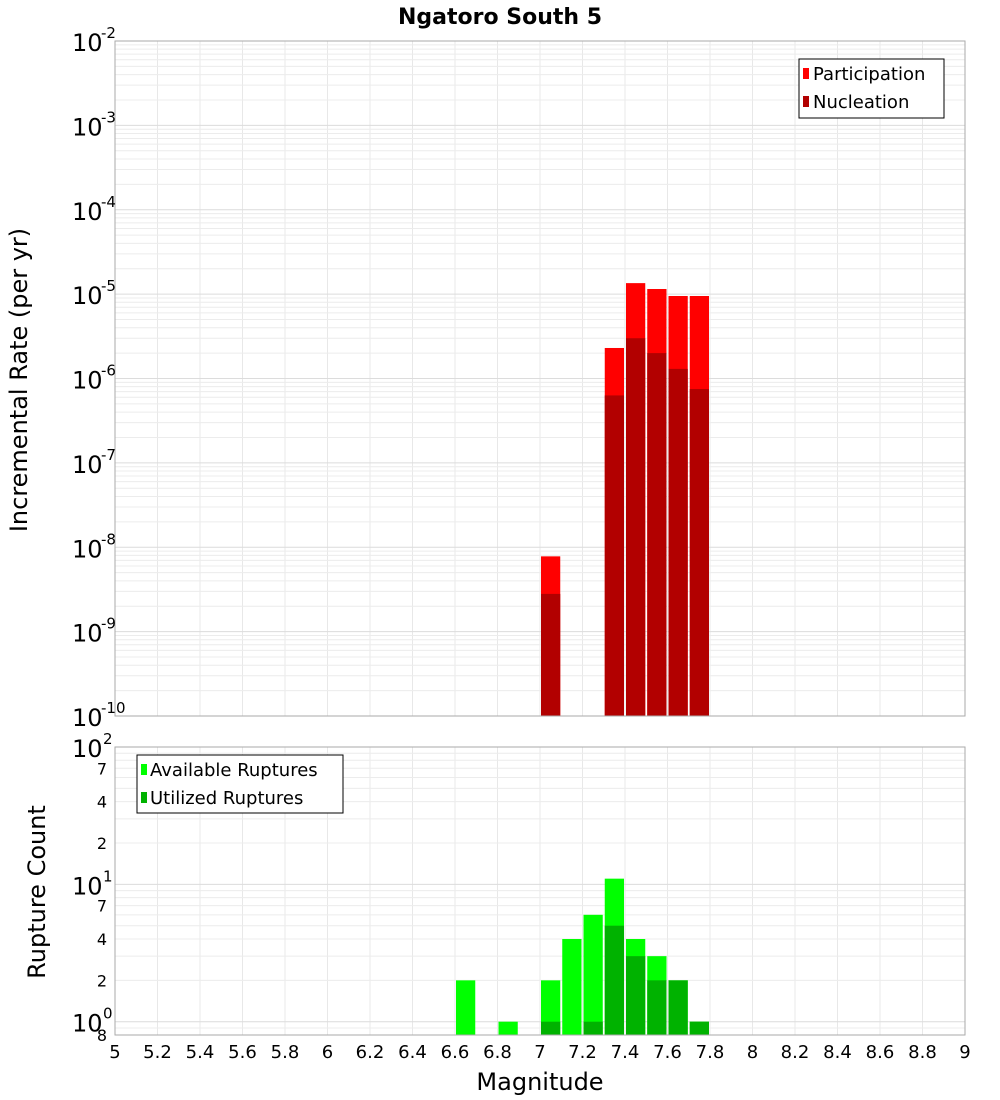 This screenshot has width=1000, height=1100. I want to click on rate-y-tick-power: -4, so click(108, 202).